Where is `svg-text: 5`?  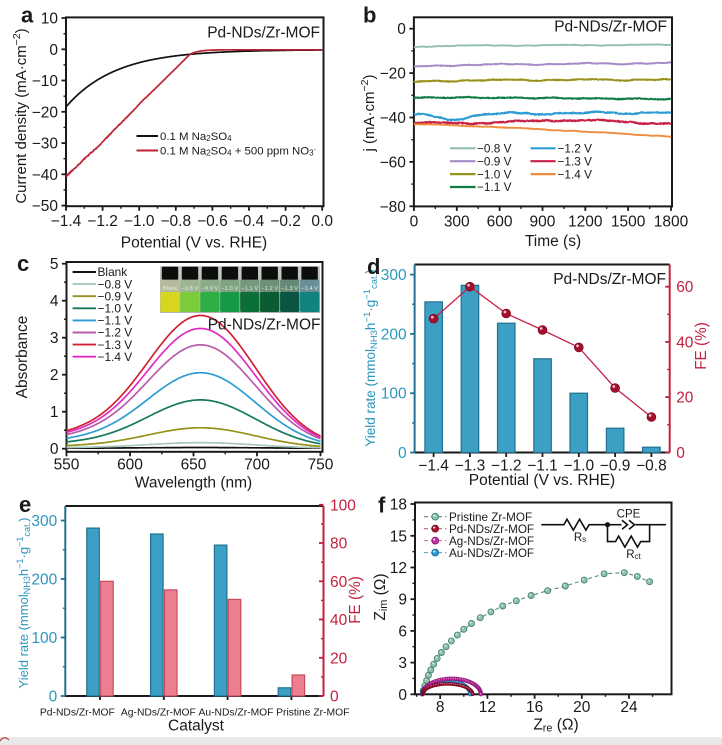
svg-text: 5 is located at coordinates (54, 264).